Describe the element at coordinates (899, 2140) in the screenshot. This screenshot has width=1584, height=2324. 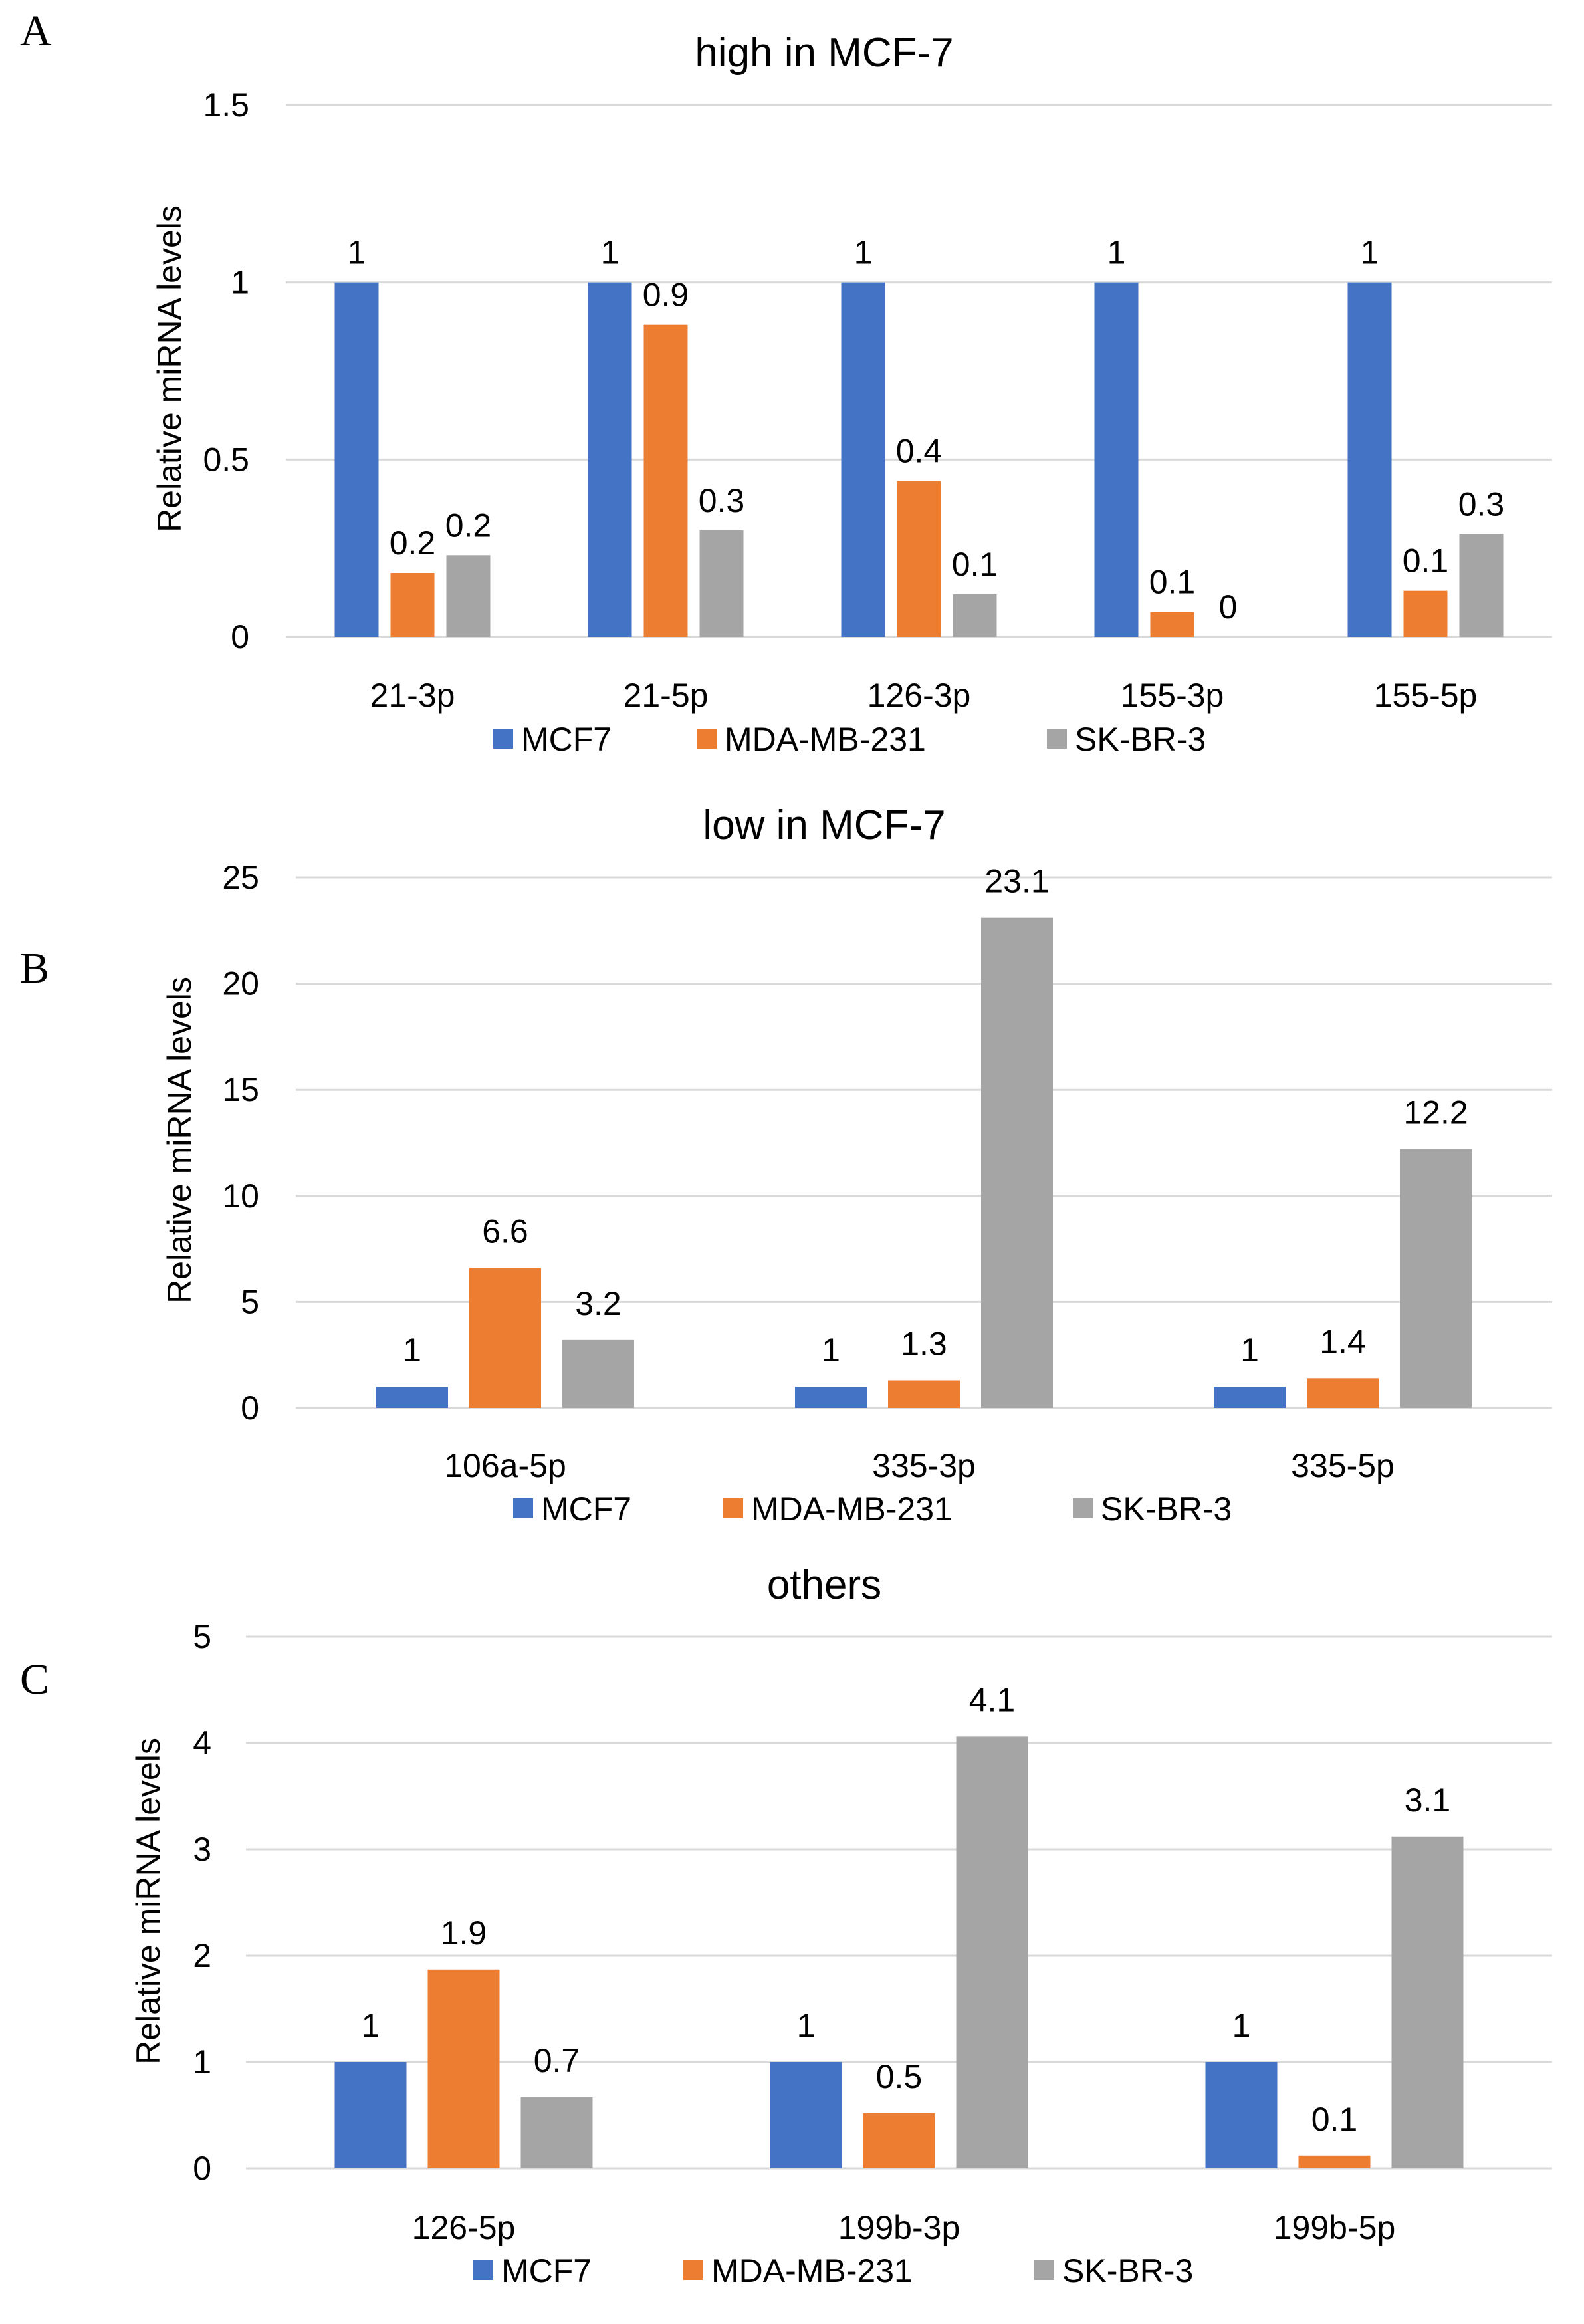
I see `bar-mda-mb-231-199b-3p` at that location.